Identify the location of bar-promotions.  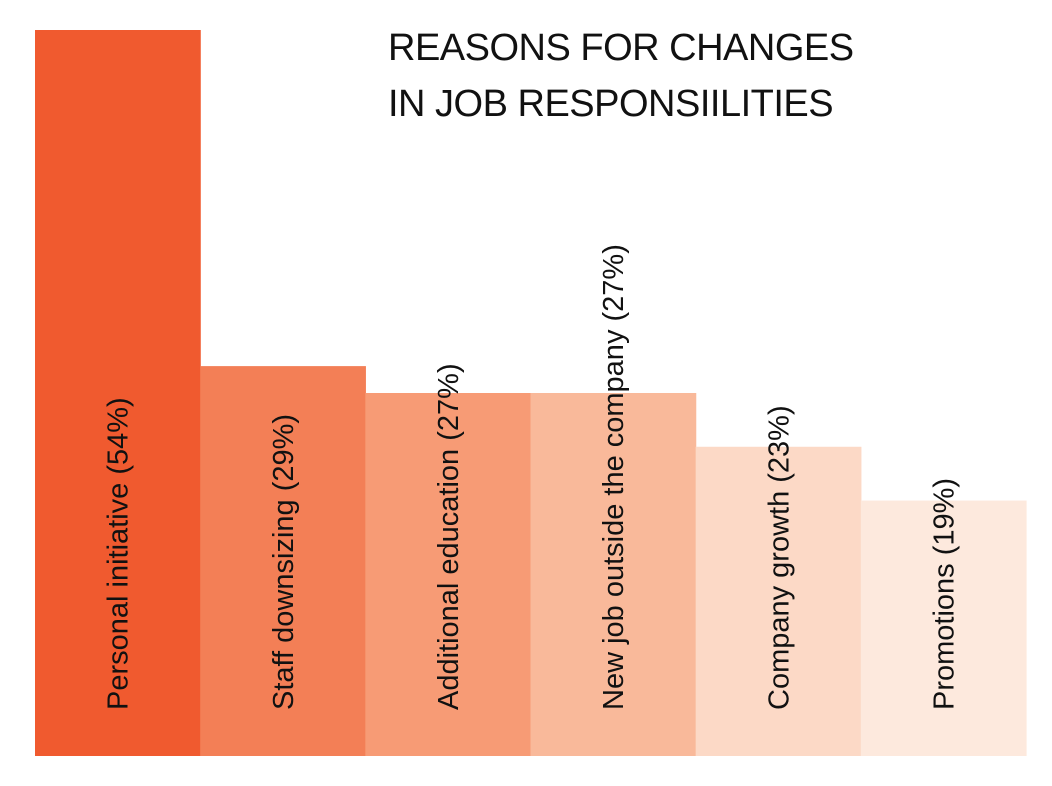
(943, 628).